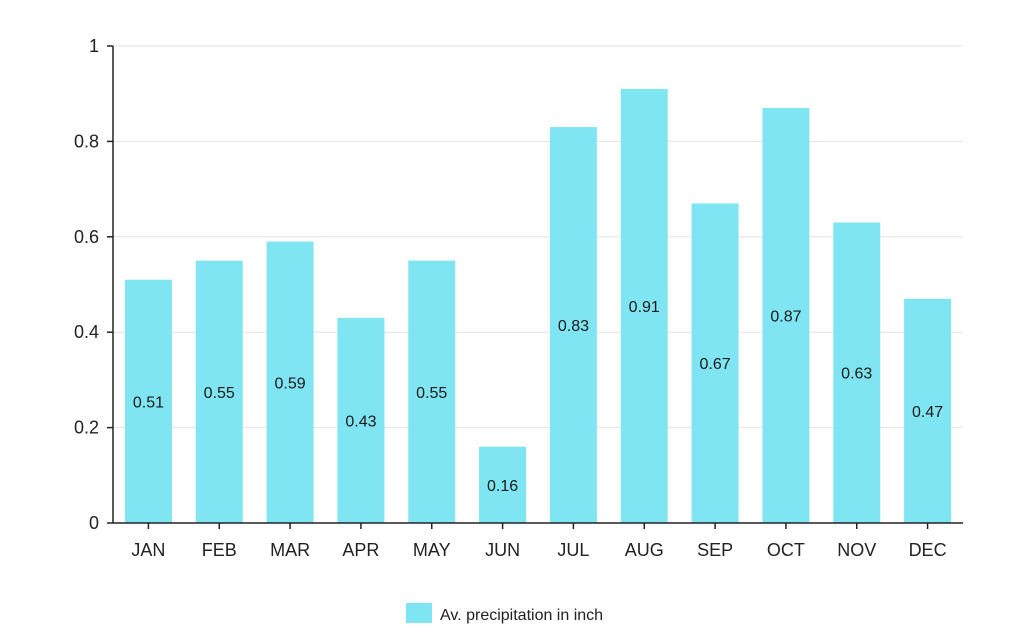 The width and height of the screenshot is (1024, 640). I want to click on legend-label: Av. precipitation in inch, so click(521, 615).